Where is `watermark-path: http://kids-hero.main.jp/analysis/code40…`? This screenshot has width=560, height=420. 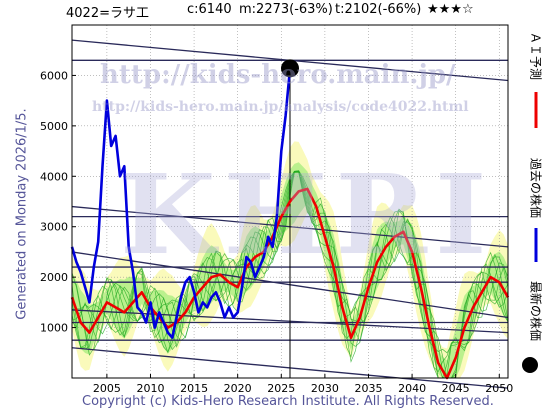
watermark-path: http://kids-hero.main.jp/analysis/code40… is located at coordinates (280, 107).